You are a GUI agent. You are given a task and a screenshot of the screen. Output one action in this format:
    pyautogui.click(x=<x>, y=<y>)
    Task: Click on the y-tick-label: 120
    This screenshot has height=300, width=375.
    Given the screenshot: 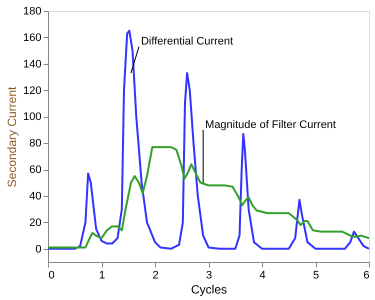 What is the action you would take?
    pyautogui.click(x=32, y=90)
    